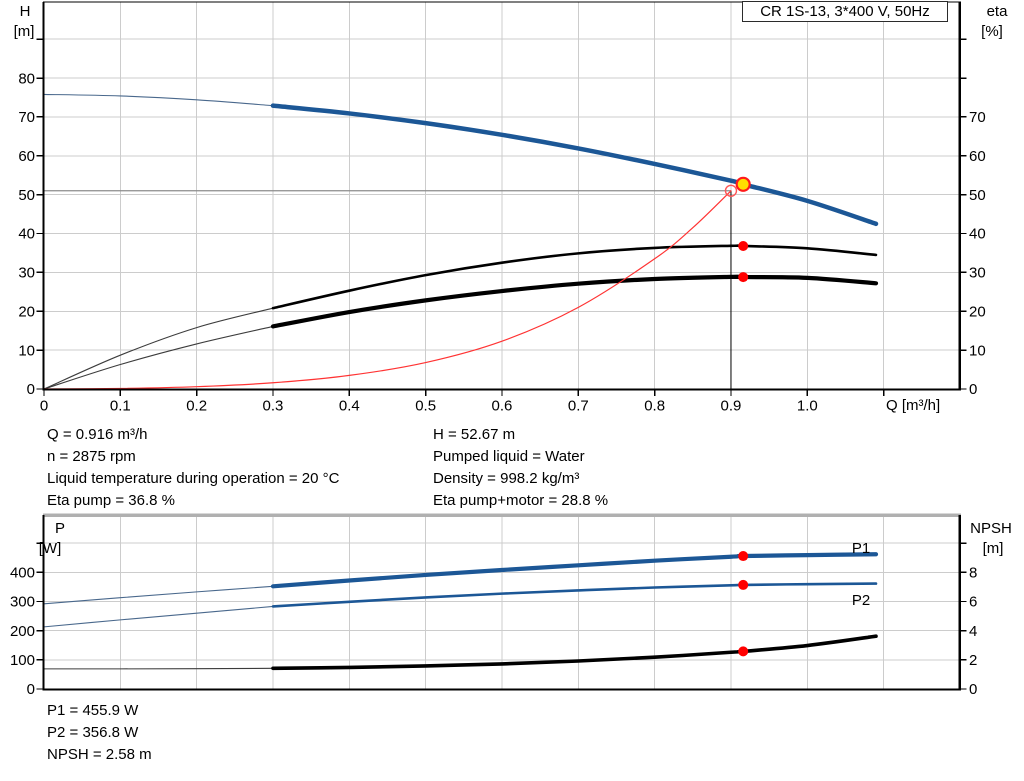  What do you see at coordinates (502, 406) in the screenshot?
I see `x-tick-label: 0.6` at bounding box center [502, 406].